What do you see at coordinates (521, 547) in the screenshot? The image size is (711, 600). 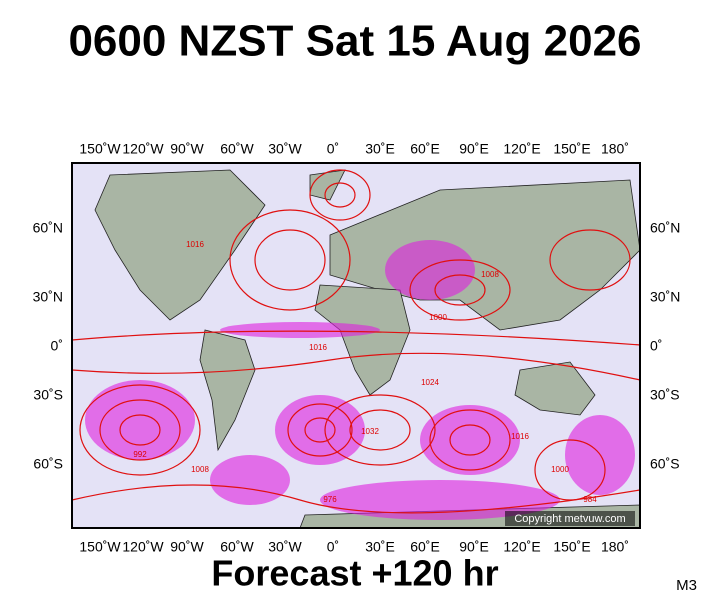 I see `bottom-axis-label: 120˚E` at bounding box center [521, 547].